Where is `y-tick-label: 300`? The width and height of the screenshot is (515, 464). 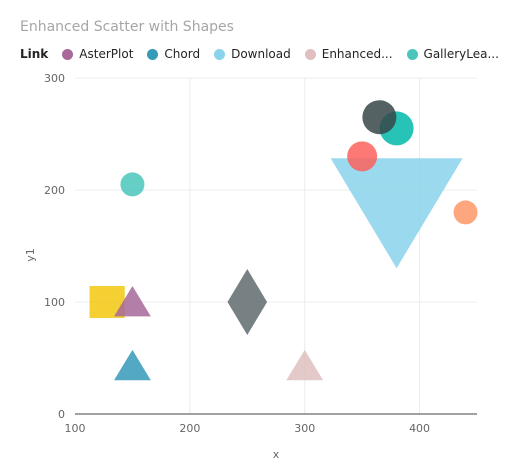
y-tick-label: 300 is located at coordinates (54, 78).